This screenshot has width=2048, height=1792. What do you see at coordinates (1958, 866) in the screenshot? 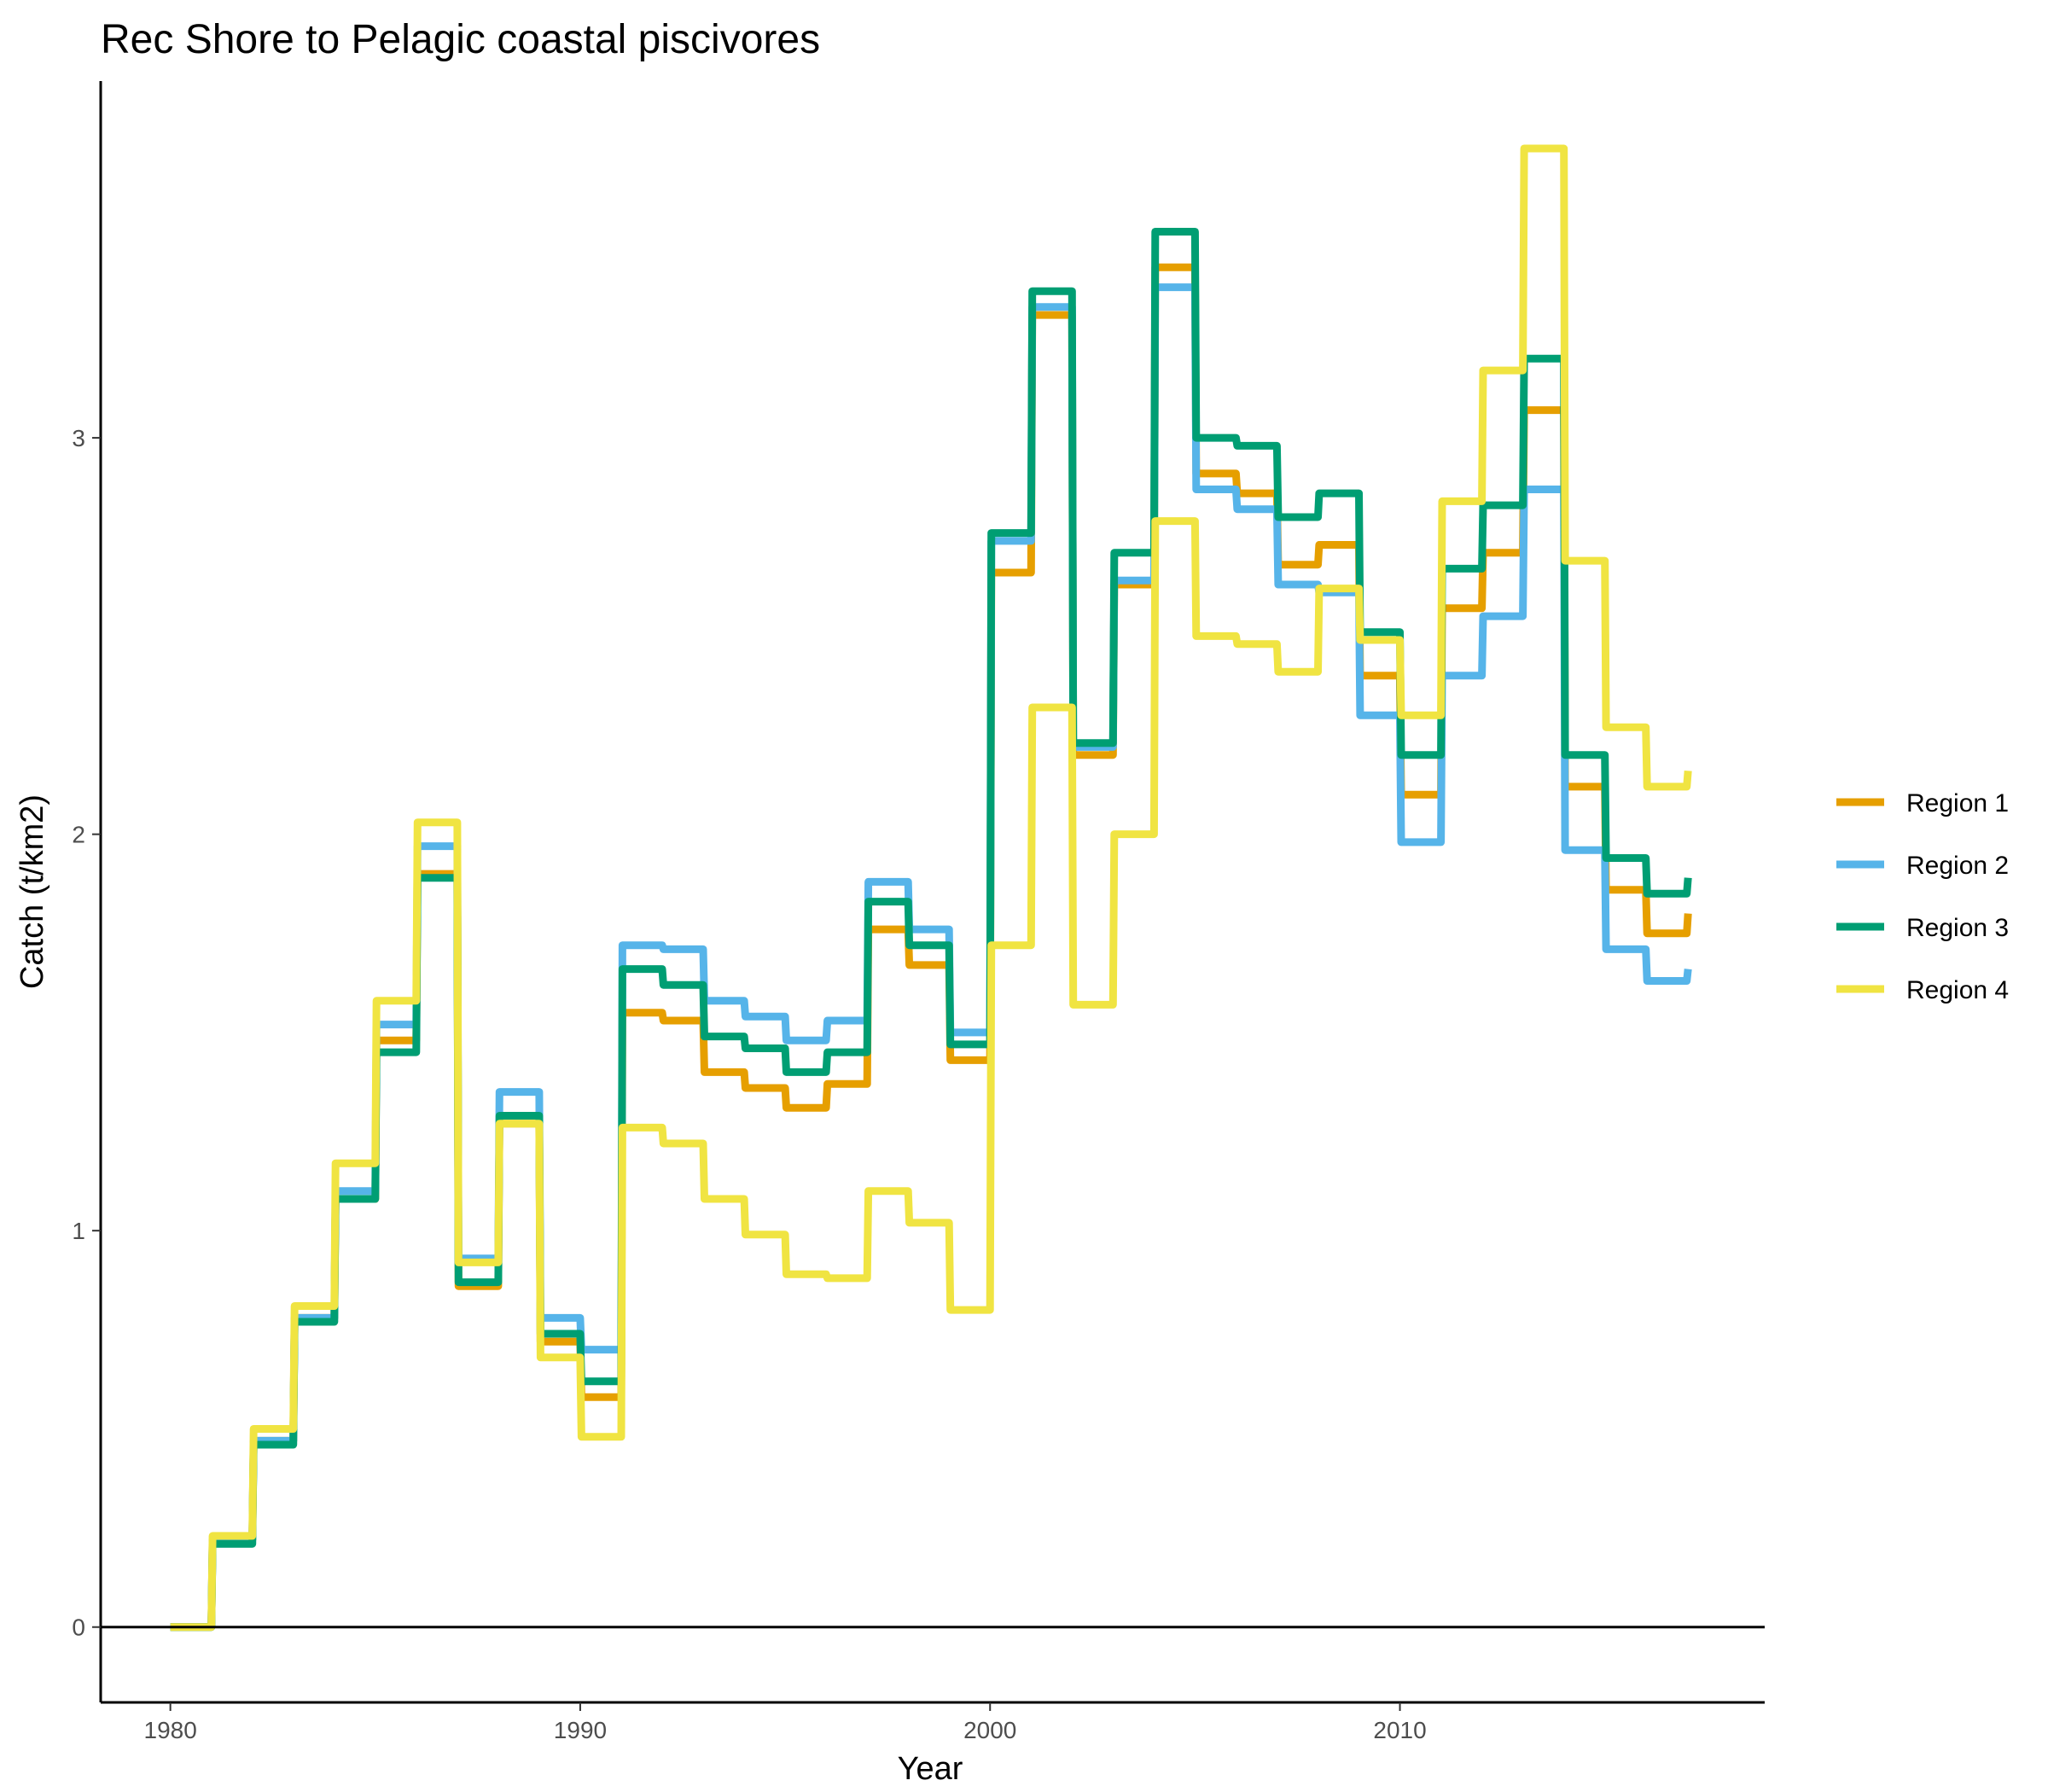
I see `legend-label-region-2: Region 2` at bounding box center [1958, 866].